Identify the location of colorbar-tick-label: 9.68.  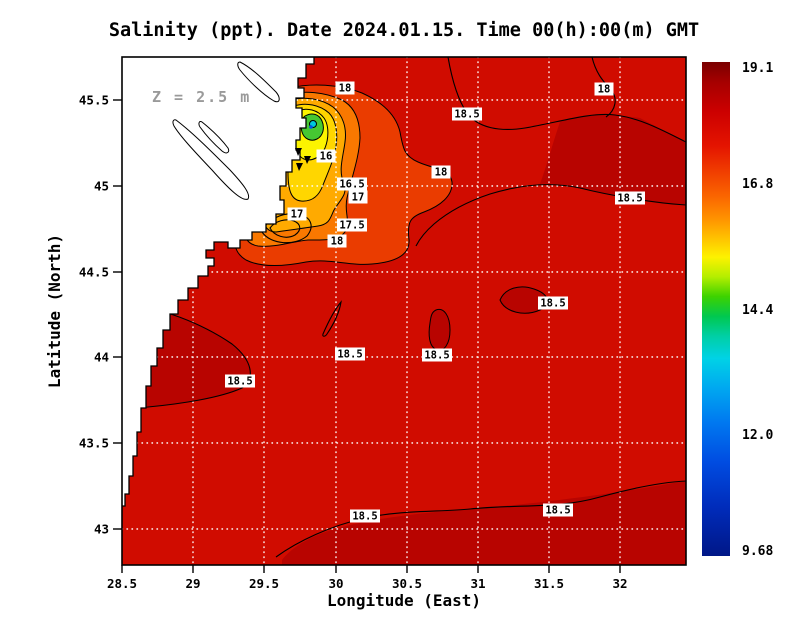
(757, 551).